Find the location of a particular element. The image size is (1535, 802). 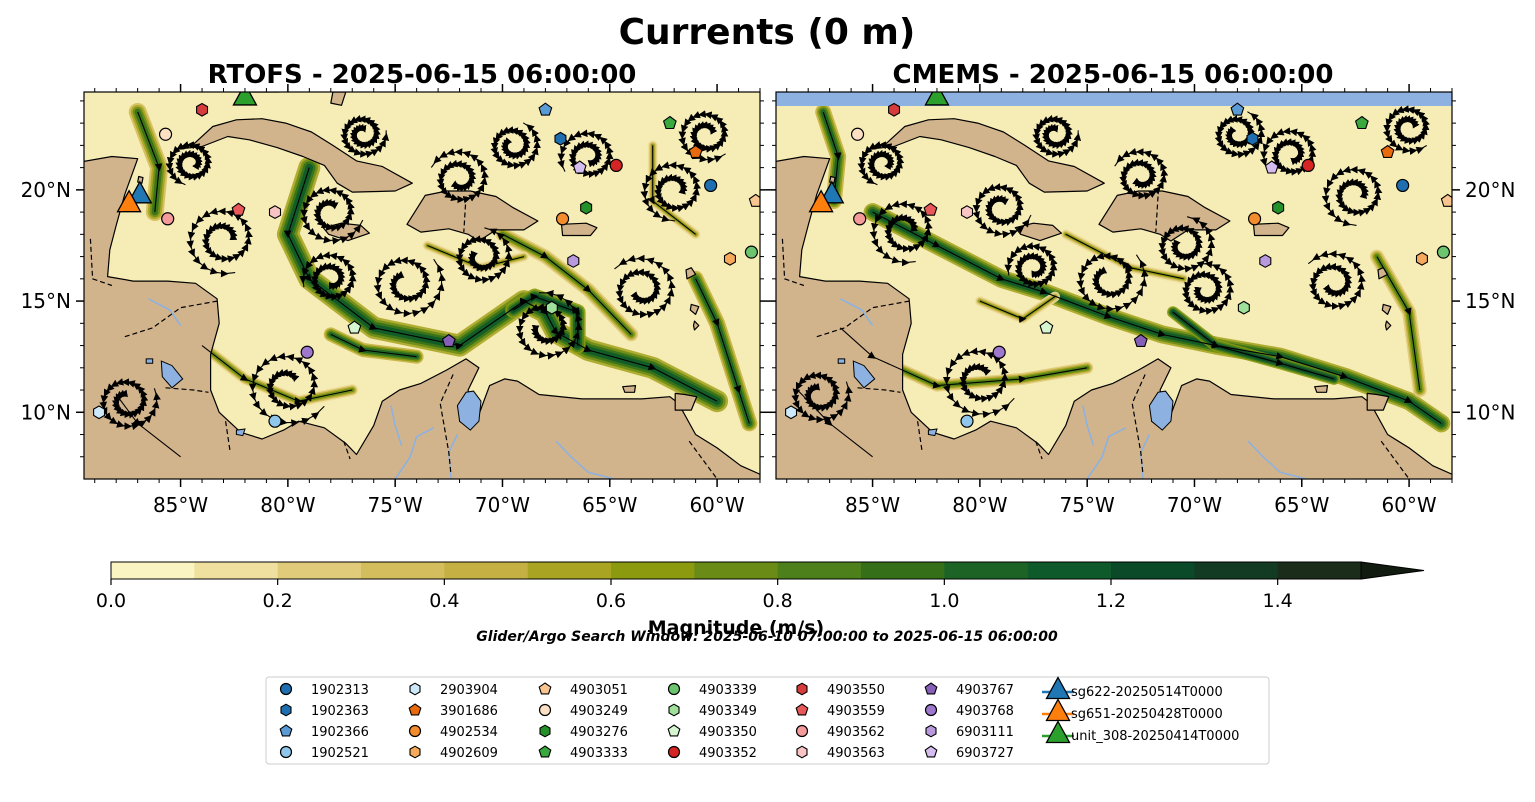

lake-nicaragua is located at coordinates (172, 374).